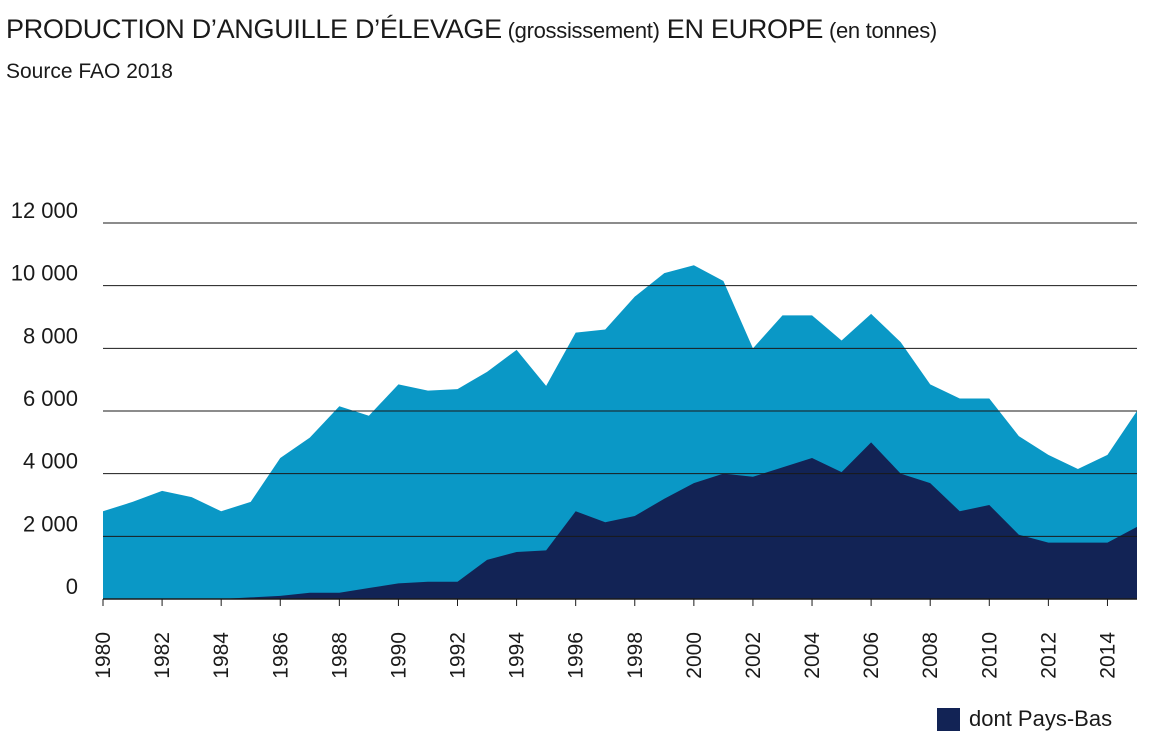 The height and width of the screenshot is (756, 1154). I want to click on x-tick-label: 1992, so click(458, 655).